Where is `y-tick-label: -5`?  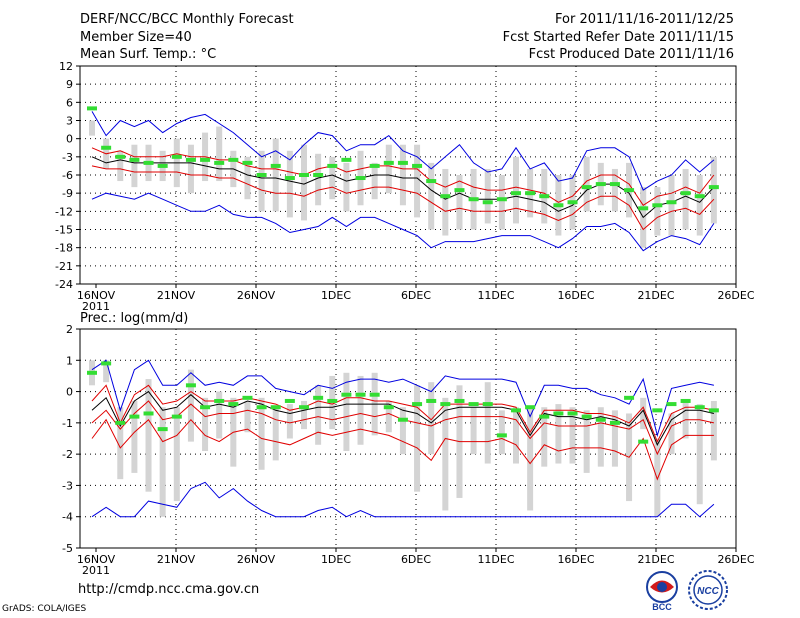 y-tick-label: -5 is located at coordinates (67, 548).